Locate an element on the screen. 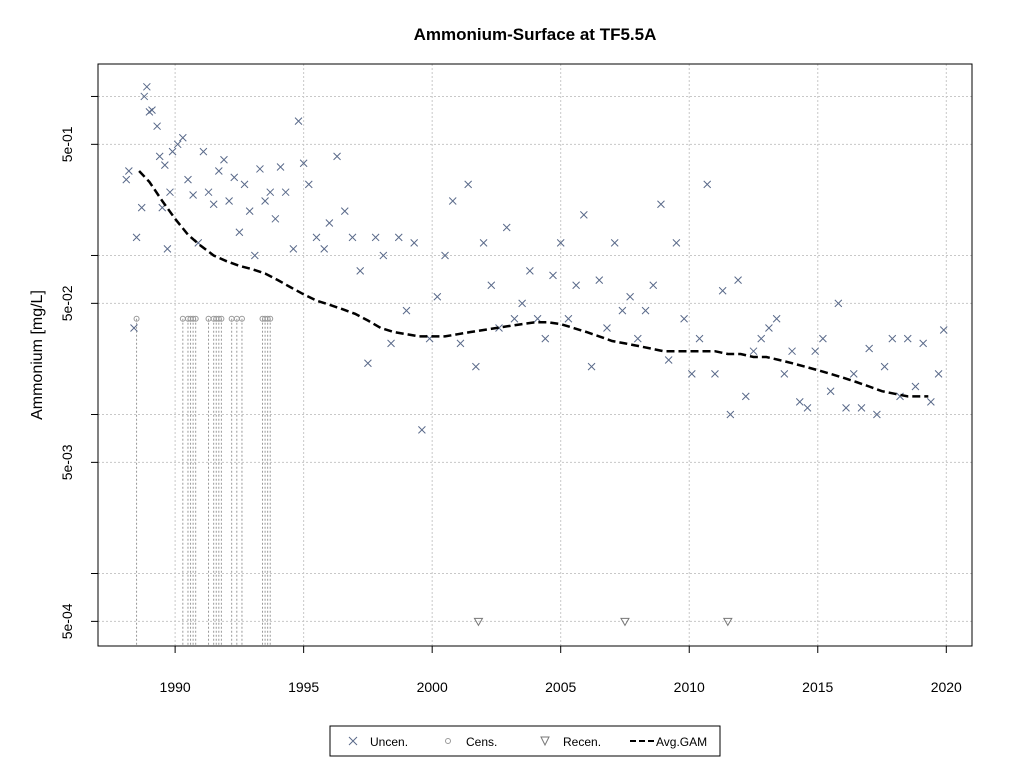 The width and height of the screenshot is (1024, 768). x-tick-label: 2020 is located at coordinates (946, 687).